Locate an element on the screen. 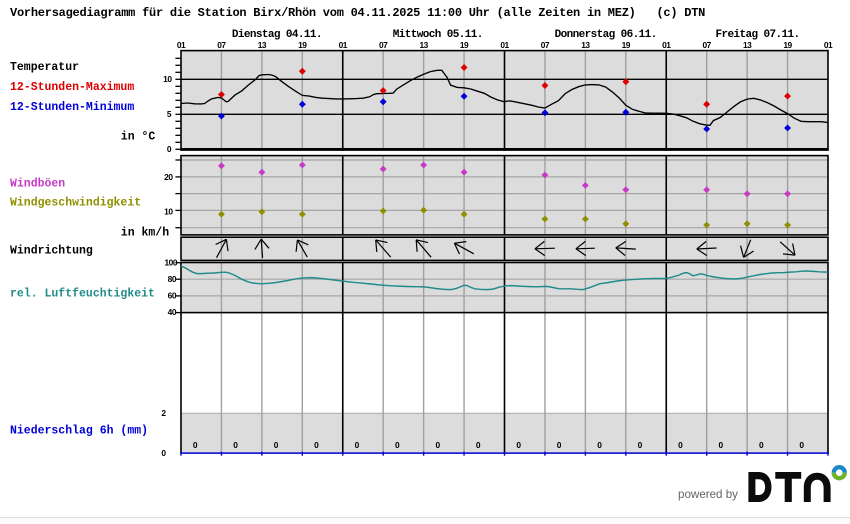  svg-text: 2 is located at coordinates (163, 413).